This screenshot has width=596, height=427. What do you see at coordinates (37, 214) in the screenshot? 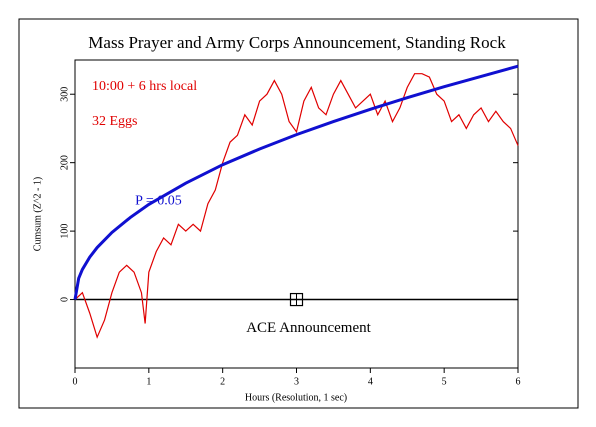
I see `y-axis-label: Cumsum (Z^2 - 1)` at bounding box center [37, 214].